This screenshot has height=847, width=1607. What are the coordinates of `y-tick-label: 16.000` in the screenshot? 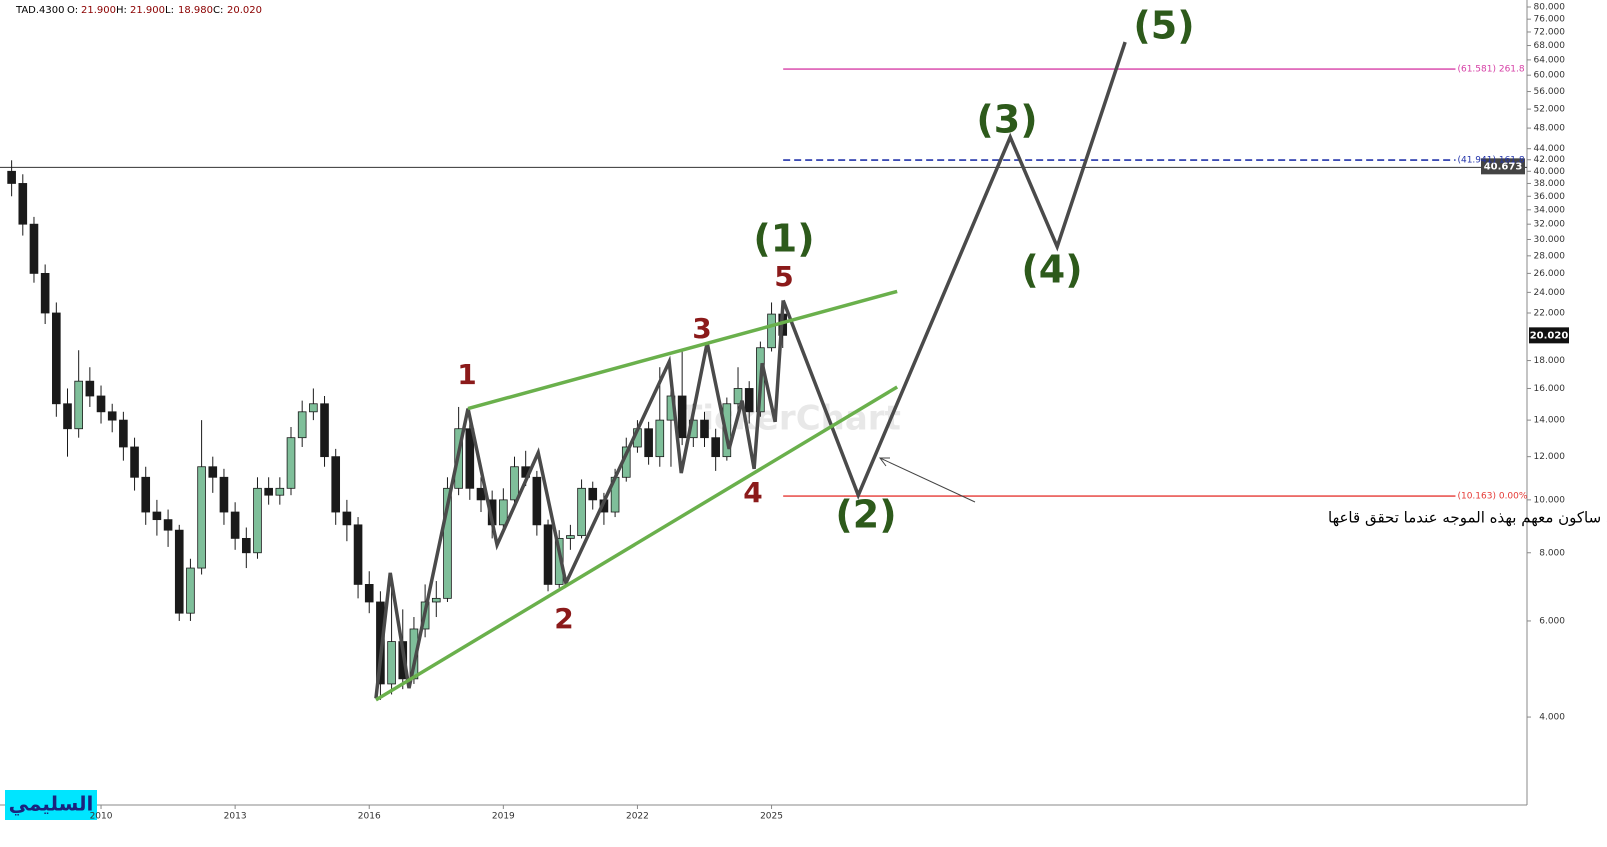 It's located at (1550, 389).